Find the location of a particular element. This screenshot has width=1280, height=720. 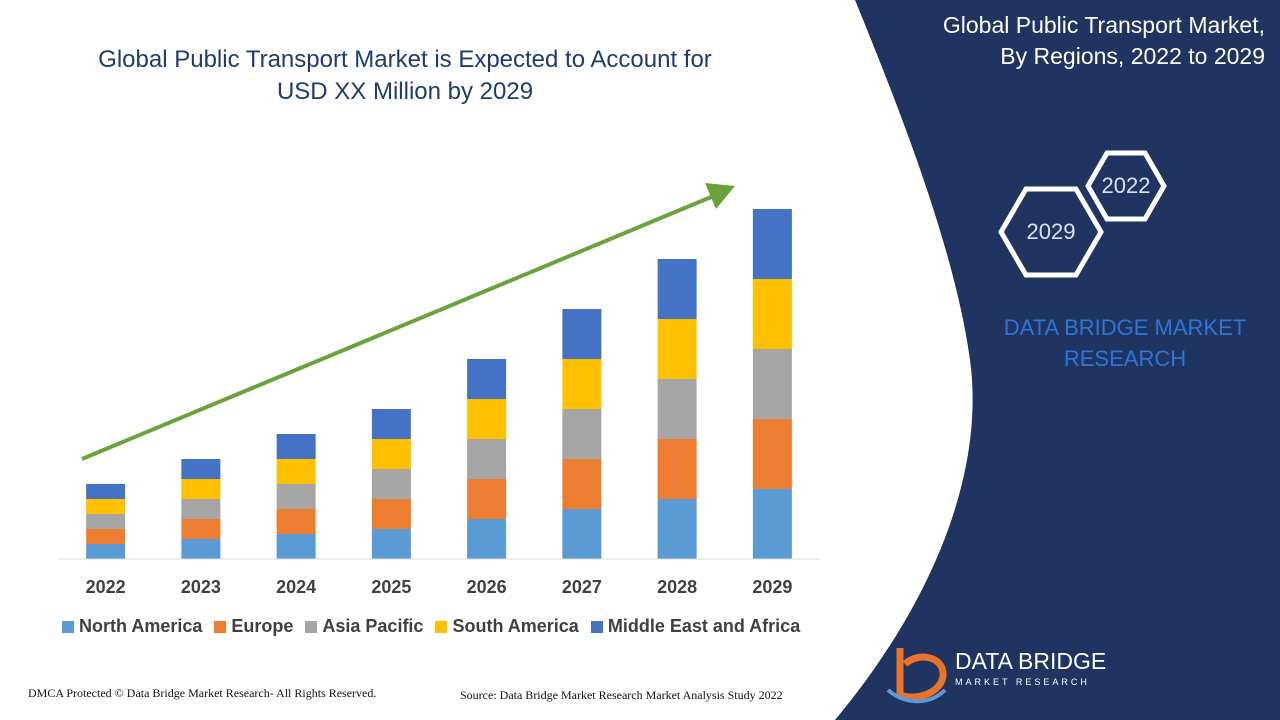

legend-label: Asia Pacific is located at coordinates (373, 626).